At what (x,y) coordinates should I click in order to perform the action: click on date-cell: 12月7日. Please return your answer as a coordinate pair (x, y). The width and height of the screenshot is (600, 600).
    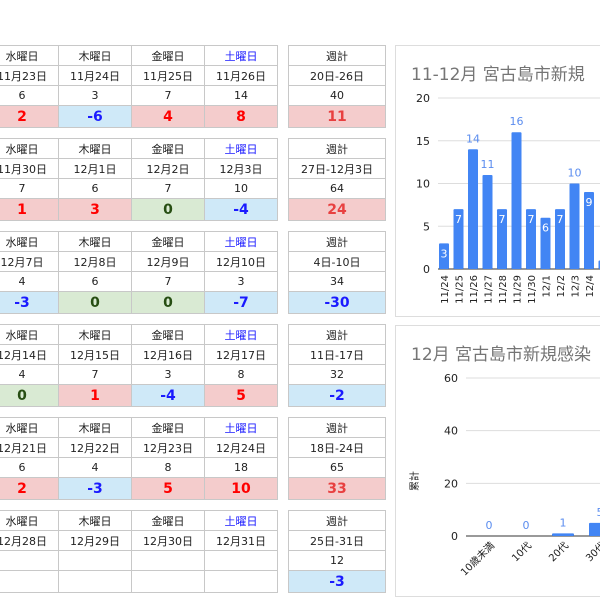
    Looking at the image, I should click on (29, 261).